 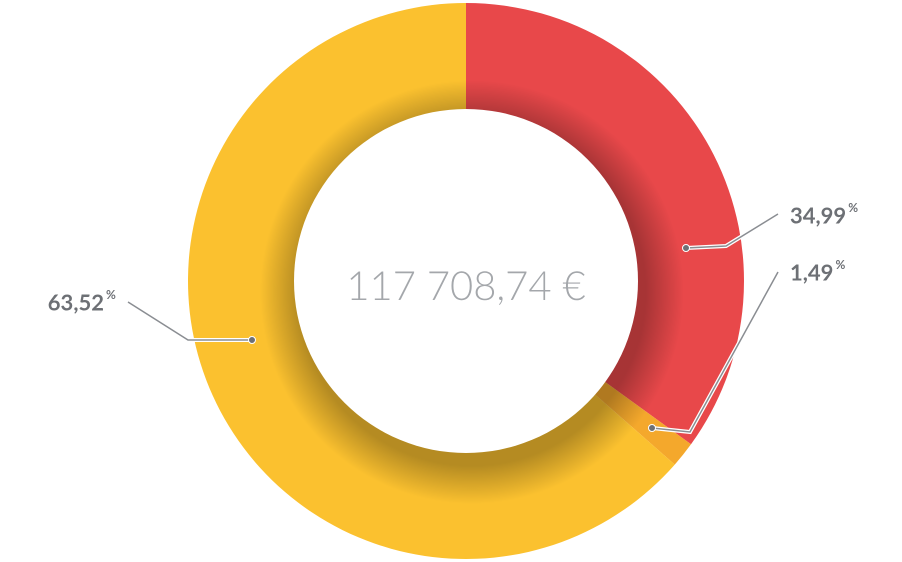 I want to click on value-label: 34,99, so click(x=818, y=215).